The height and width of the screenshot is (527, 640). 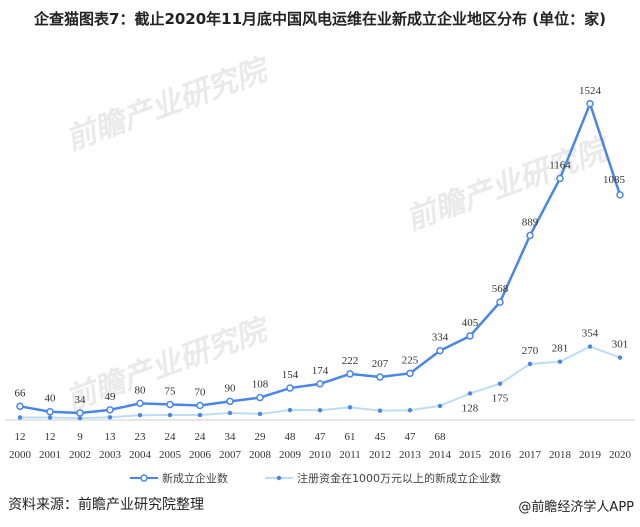 What do you see at coordinates (620, 455) in the screenshot?
I see `x-tick-label: 2020` at bounding box center [620, 455].